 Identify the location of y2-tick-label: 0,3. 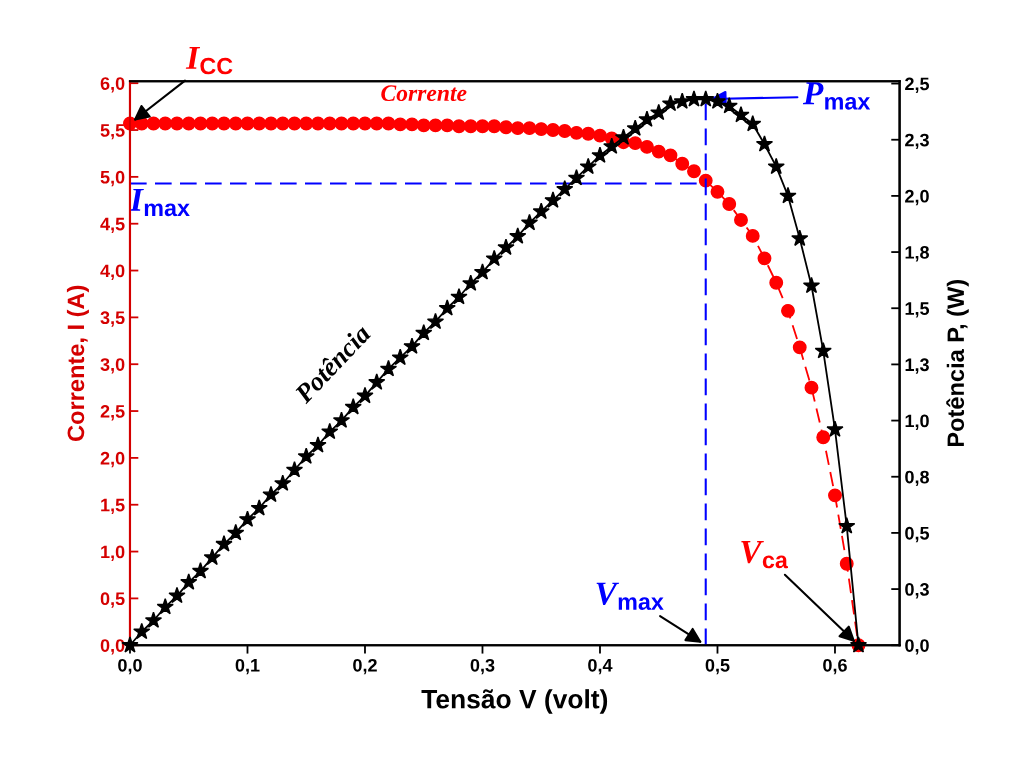
(917, 591).